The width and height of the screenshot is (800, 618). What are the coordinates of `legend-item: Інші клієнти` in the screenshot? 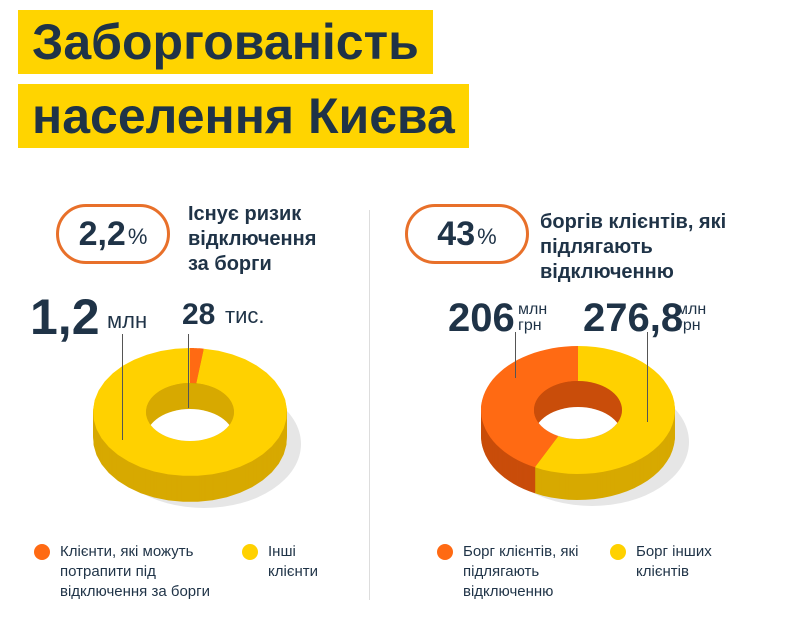 It's located at (292, 562).